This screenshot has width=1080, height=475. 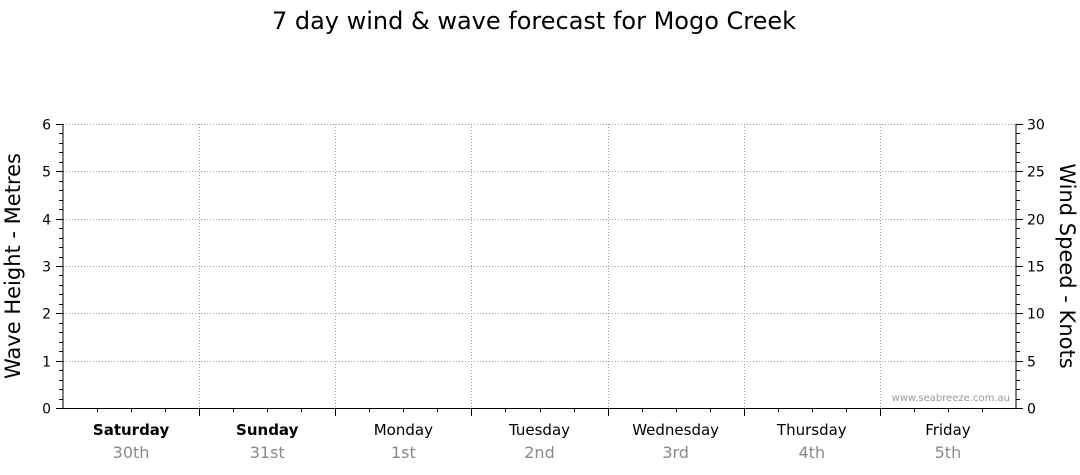 What do you see at coordinates (540, 412) in the screenshot?
I see `x-axis-ticks` at bounding box center [540, 412].